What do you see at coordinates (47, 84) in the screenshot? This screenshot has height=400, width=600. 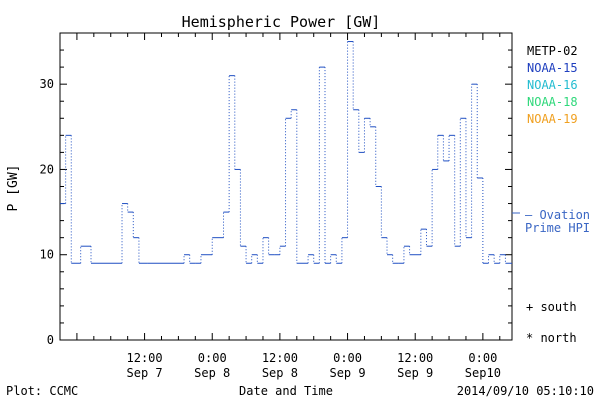 I see `y-tick-label: 30` at bounding box center [47, 84].